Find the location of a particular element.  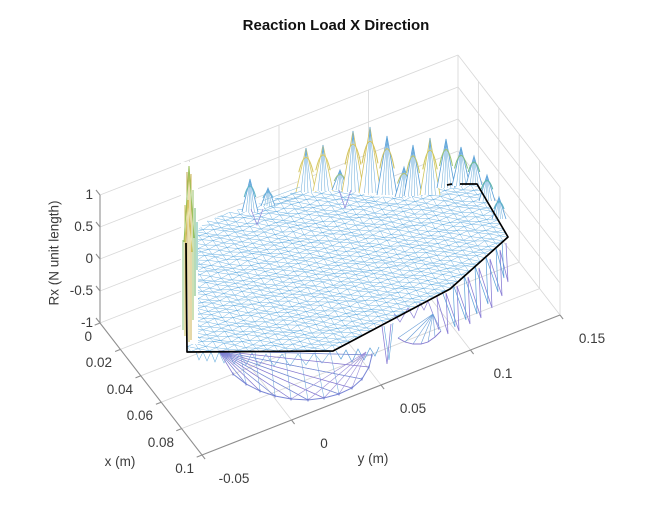

y-tick-label-2: 0.05 is located at coordinates (413, 408).